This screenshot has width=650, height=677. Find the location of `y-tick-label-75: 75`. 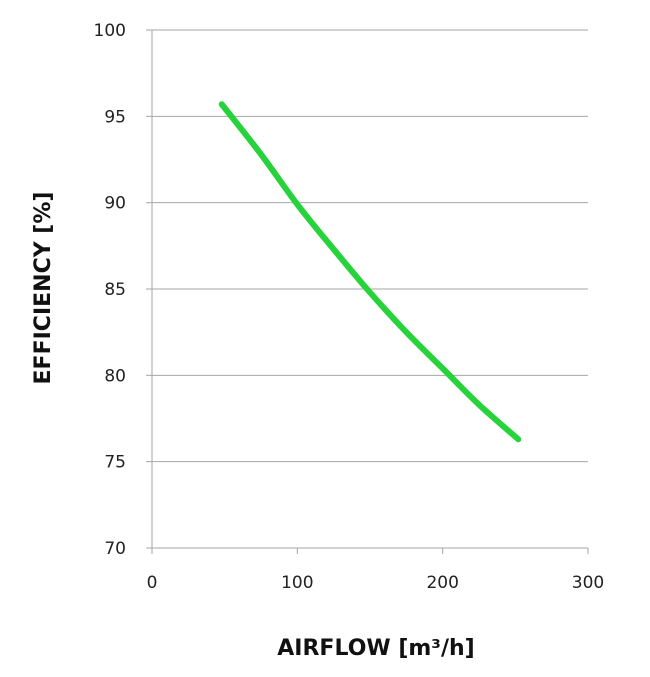

y-tick-label-75: 75 is located at coordinates (115, 463).